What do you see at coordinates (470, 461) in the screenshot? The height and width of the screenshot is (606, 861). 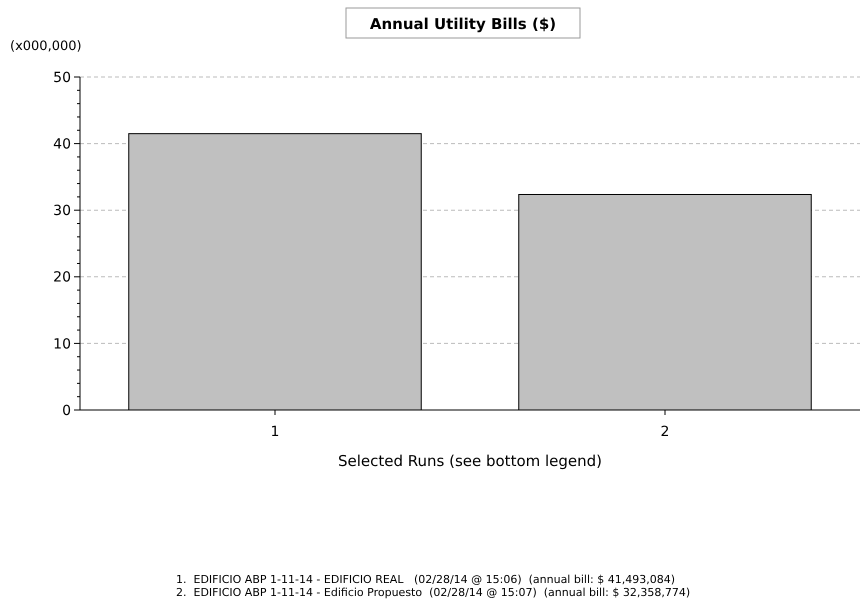 I see `x-axis-title: Selected Runs (see bottom legend)` at bounding box center [470, 461].